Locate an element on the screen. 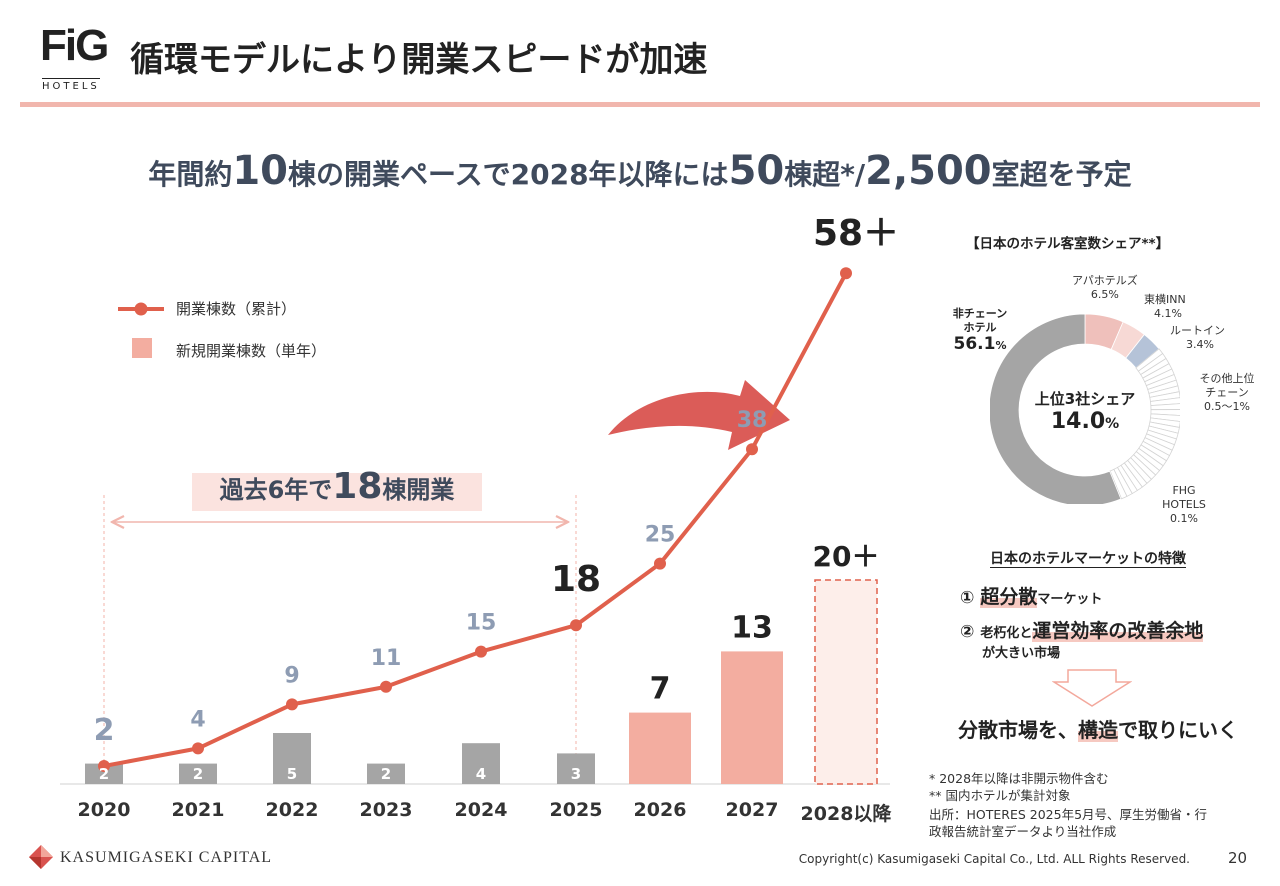 Image resolution: width=1280 pixels, height=886 pixels. x-tick-2025: 2025 is located at coordinates (576, 810).